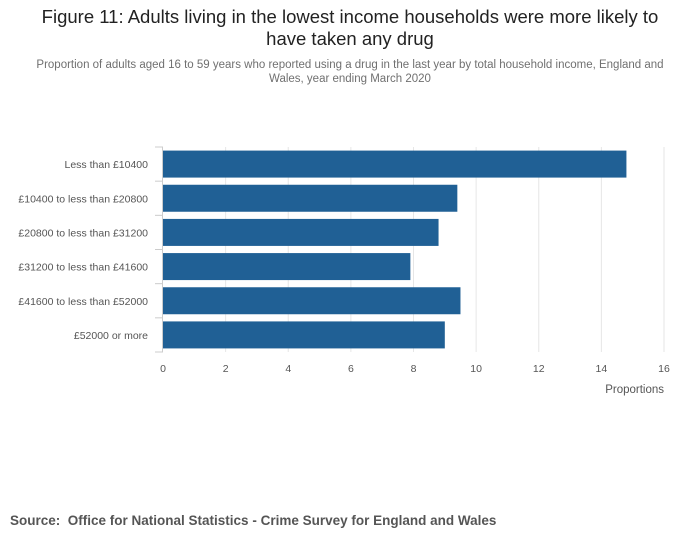 The width and height of the screenshot is (700, 549). Describe the element at coordinates (107, 165) in the screenshot. I see `y-category-label: Less than £10400` at that location.